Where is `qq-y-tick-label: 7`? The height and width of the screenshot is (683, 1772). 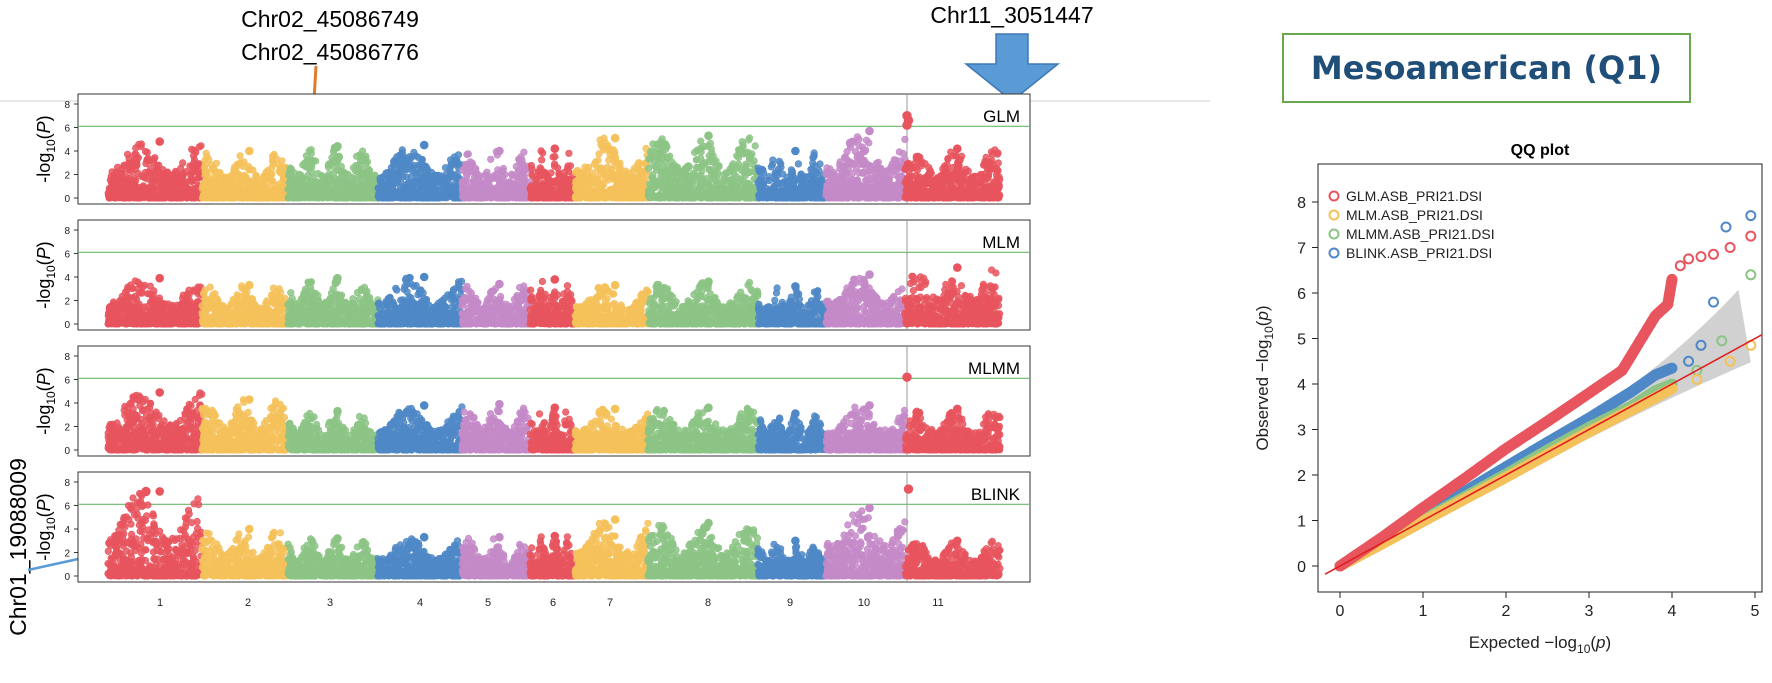
qq-y-tick-label: 7 is located at coordinates (1301, 249).